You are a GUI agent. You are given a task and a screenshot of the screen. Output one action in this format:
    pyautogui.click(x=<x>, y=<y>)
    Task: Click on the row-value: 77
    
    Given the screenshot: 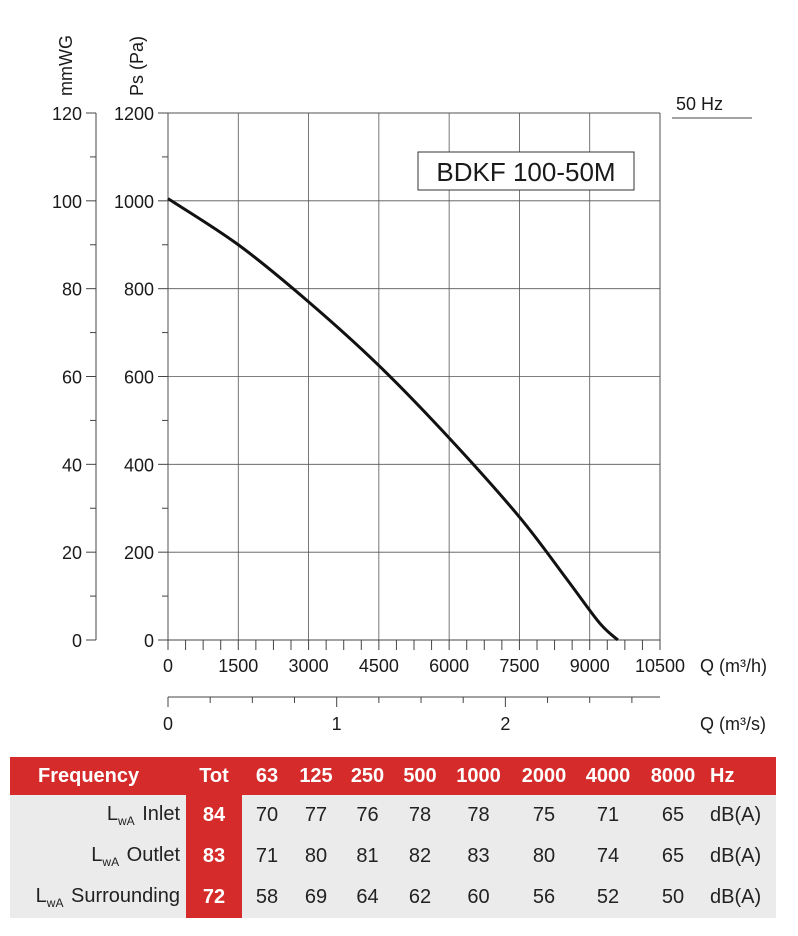 What is the action you would take?
    pyautogui.click(x=316, y=815)
    